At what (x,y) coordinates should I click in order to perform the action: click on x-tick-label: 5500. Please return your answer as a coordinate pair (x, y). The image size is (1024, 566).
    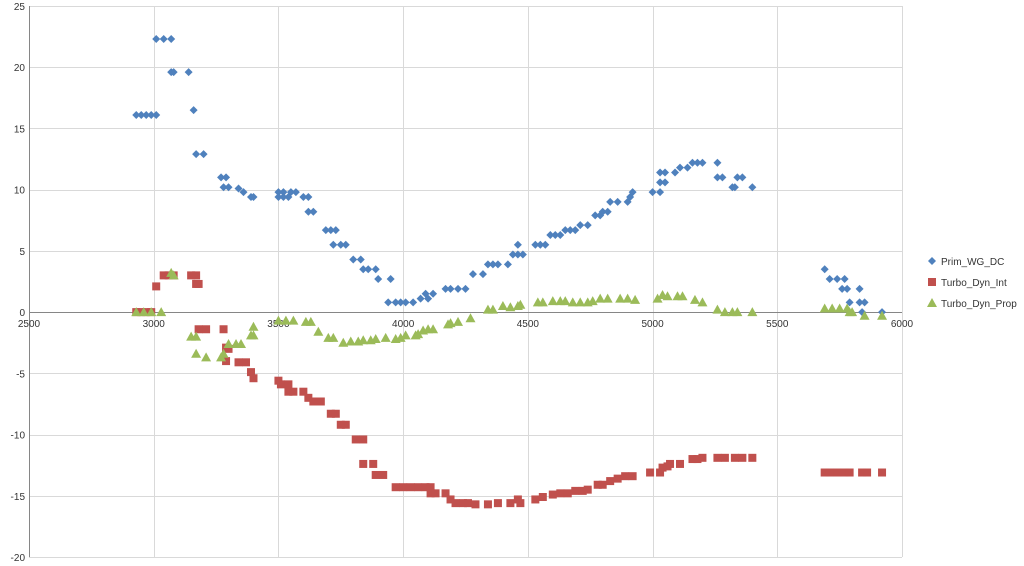
    Looking at the image, I should click on (777, 324).